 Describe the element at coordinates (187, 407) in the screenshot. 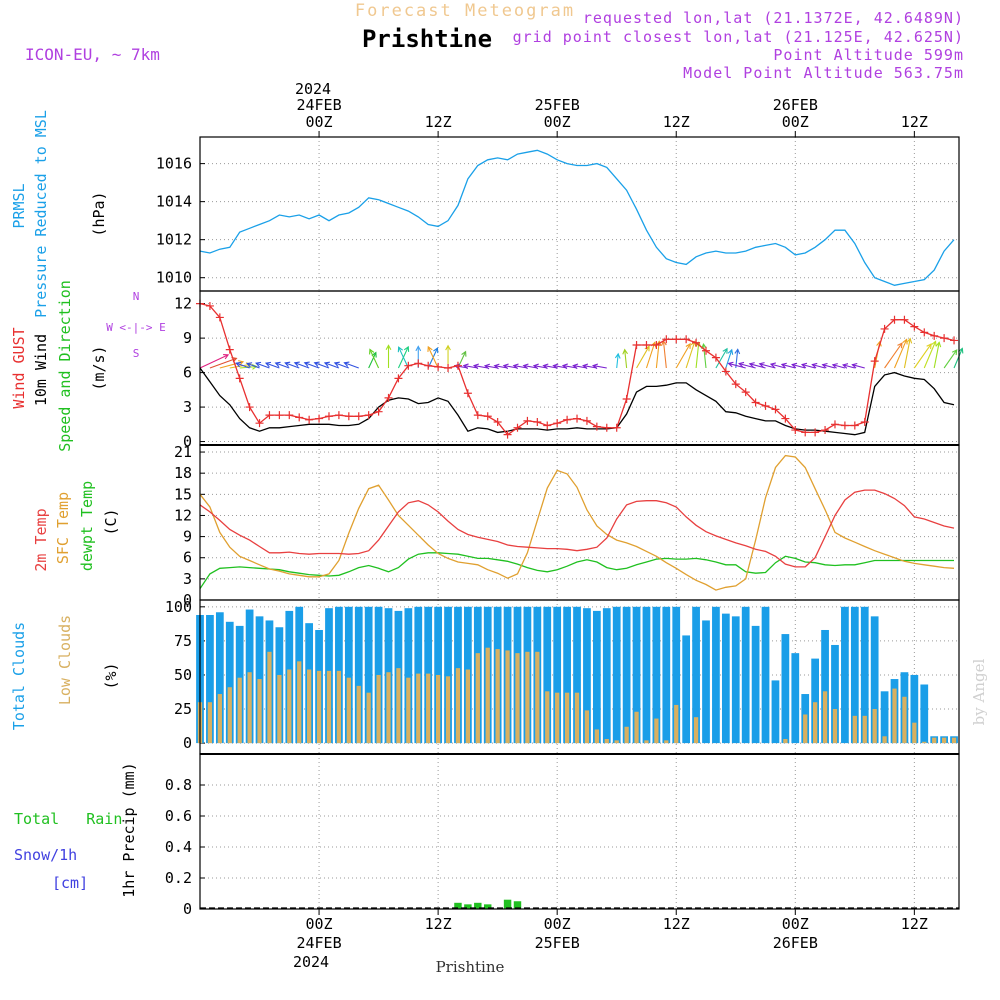

I see `y-tick-label: 3` at that location.